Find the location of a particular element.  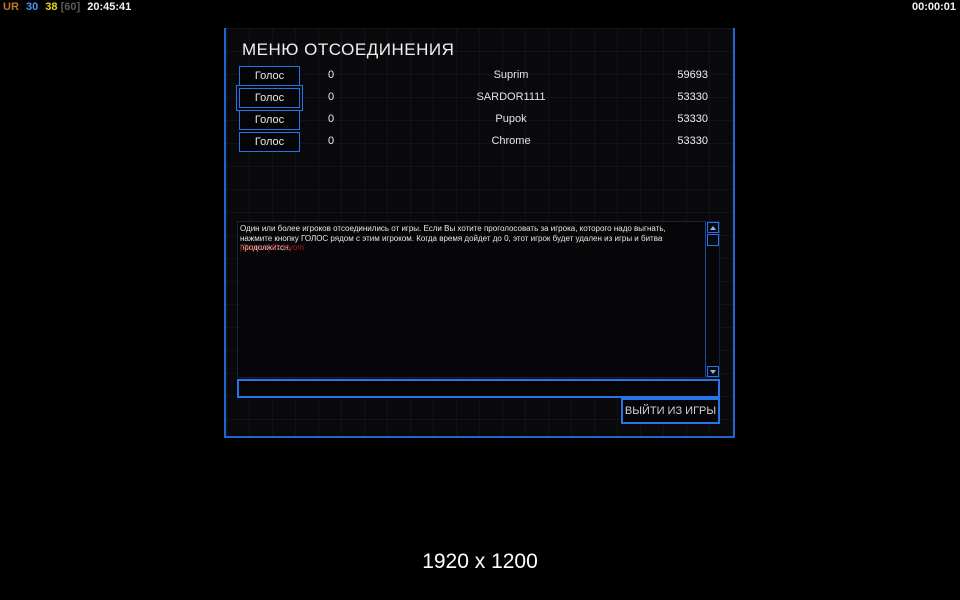

resolution-label: 1920 x 1200 is located at coordinates (480, 561).